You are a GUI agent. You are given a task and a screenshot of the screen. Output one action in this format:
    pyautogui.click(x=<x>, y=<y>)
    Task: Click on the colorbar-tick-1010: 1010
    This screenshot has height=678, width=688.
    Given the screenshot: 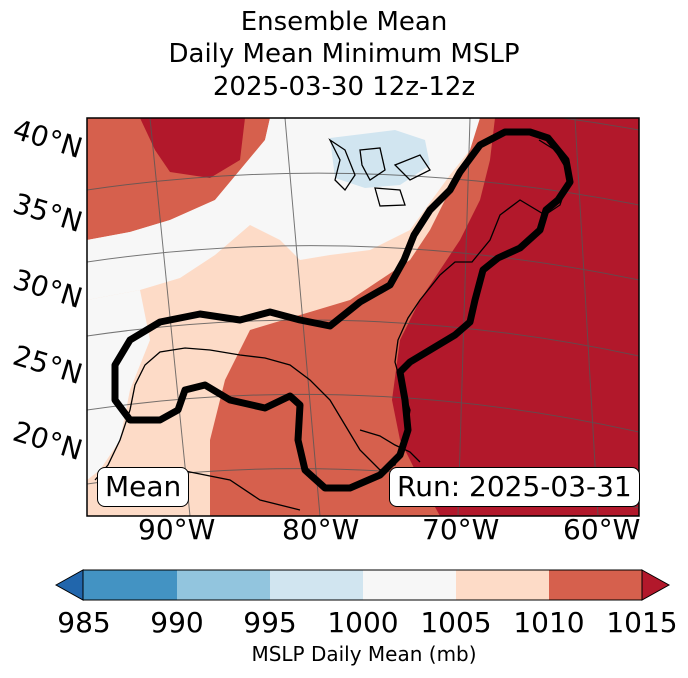 What is the action you would take?
    pyautogui.click(x=549, y=622)
    